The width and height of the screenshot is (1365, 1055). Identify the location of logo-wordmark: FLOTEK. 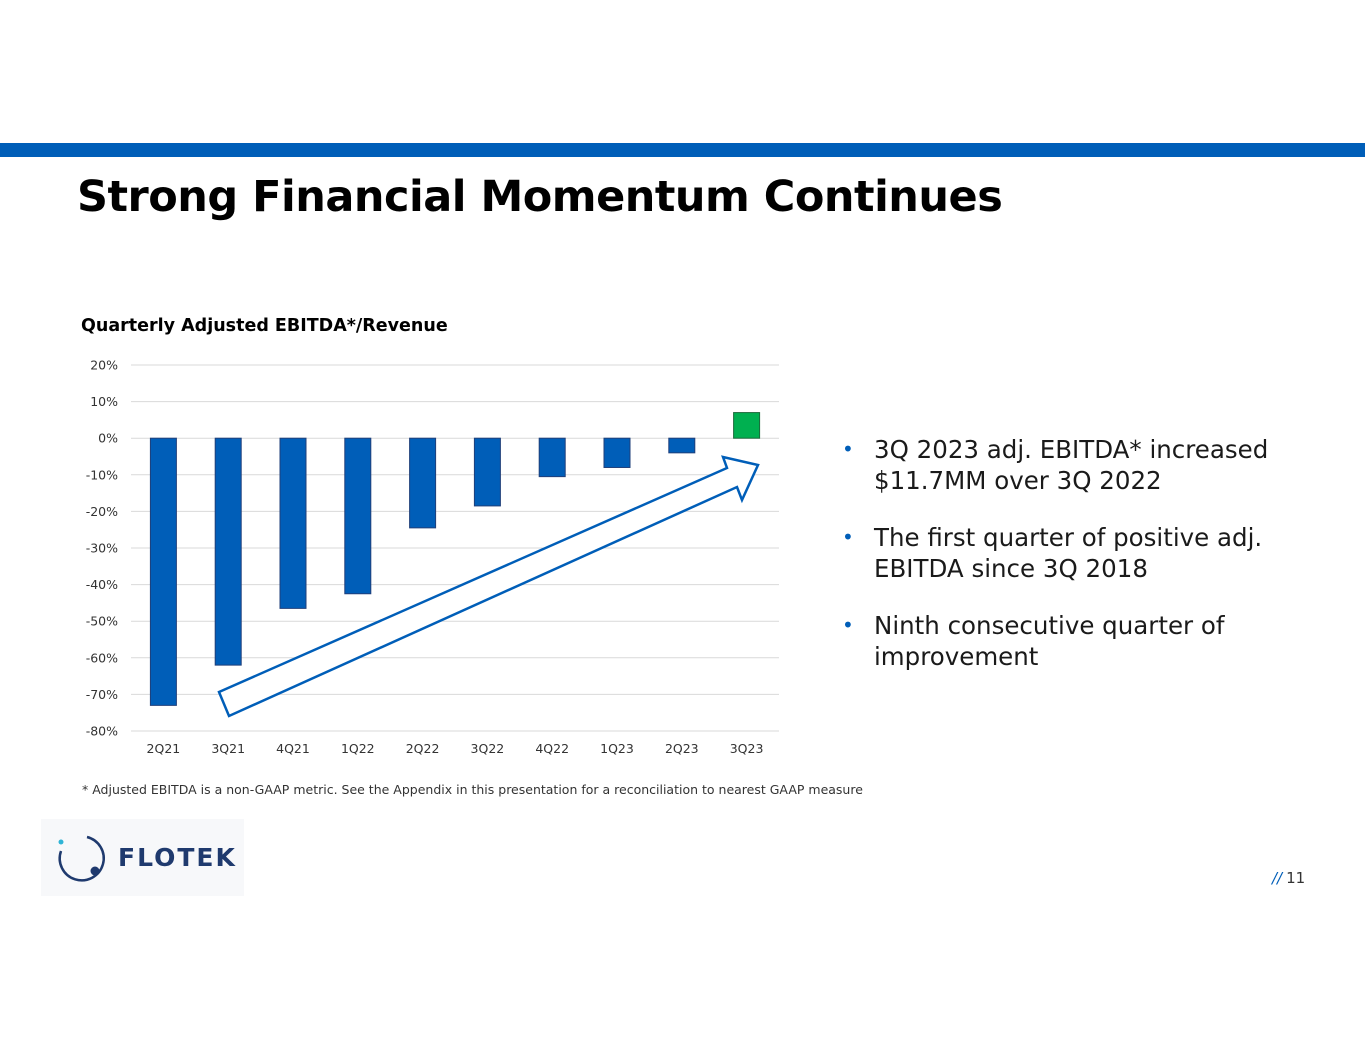
(177, 857).